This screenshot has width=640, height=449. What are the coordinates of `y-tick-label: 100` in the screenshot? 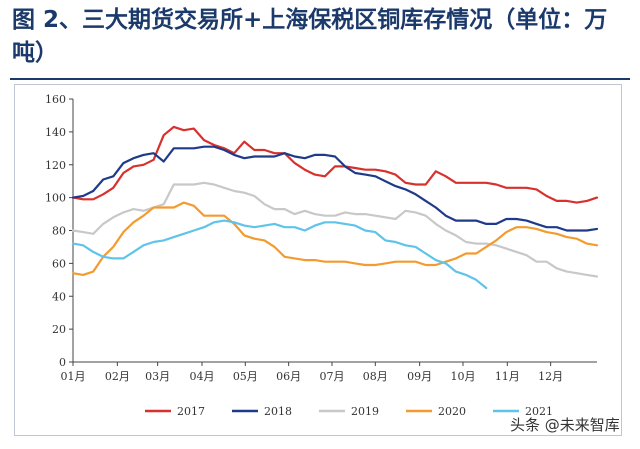 It's located at (55, 198).